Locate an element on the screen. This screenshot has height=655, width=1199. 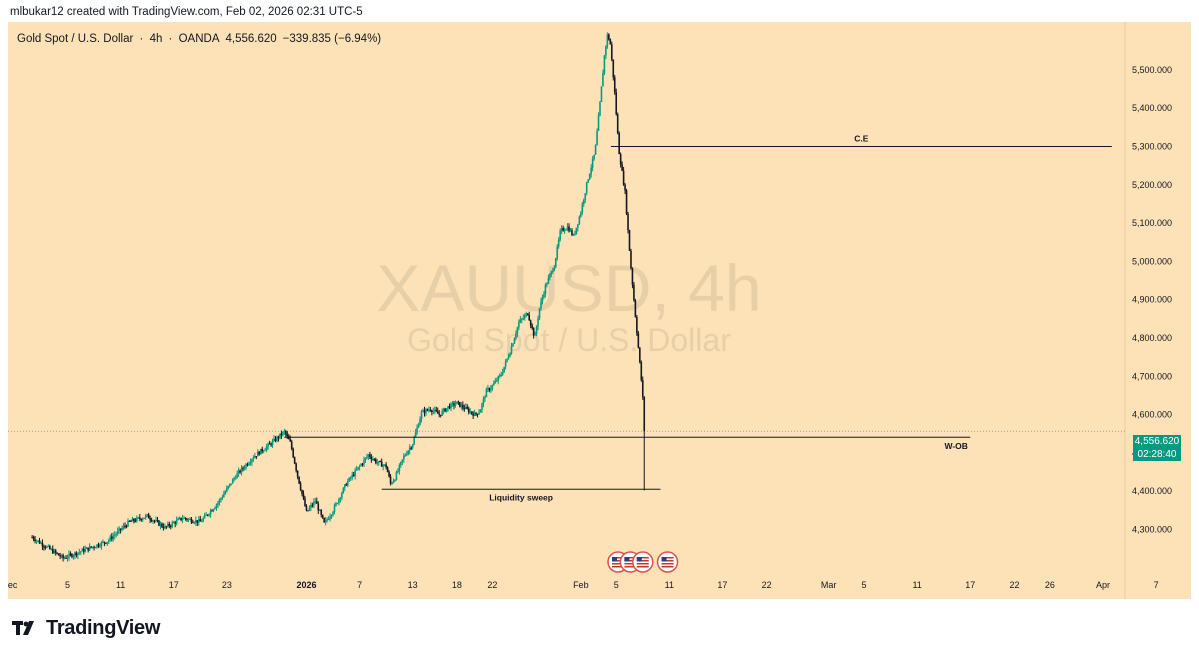
watermark-description: Gold Spot / U.S. Dollar is located at coordinates (569, 340).